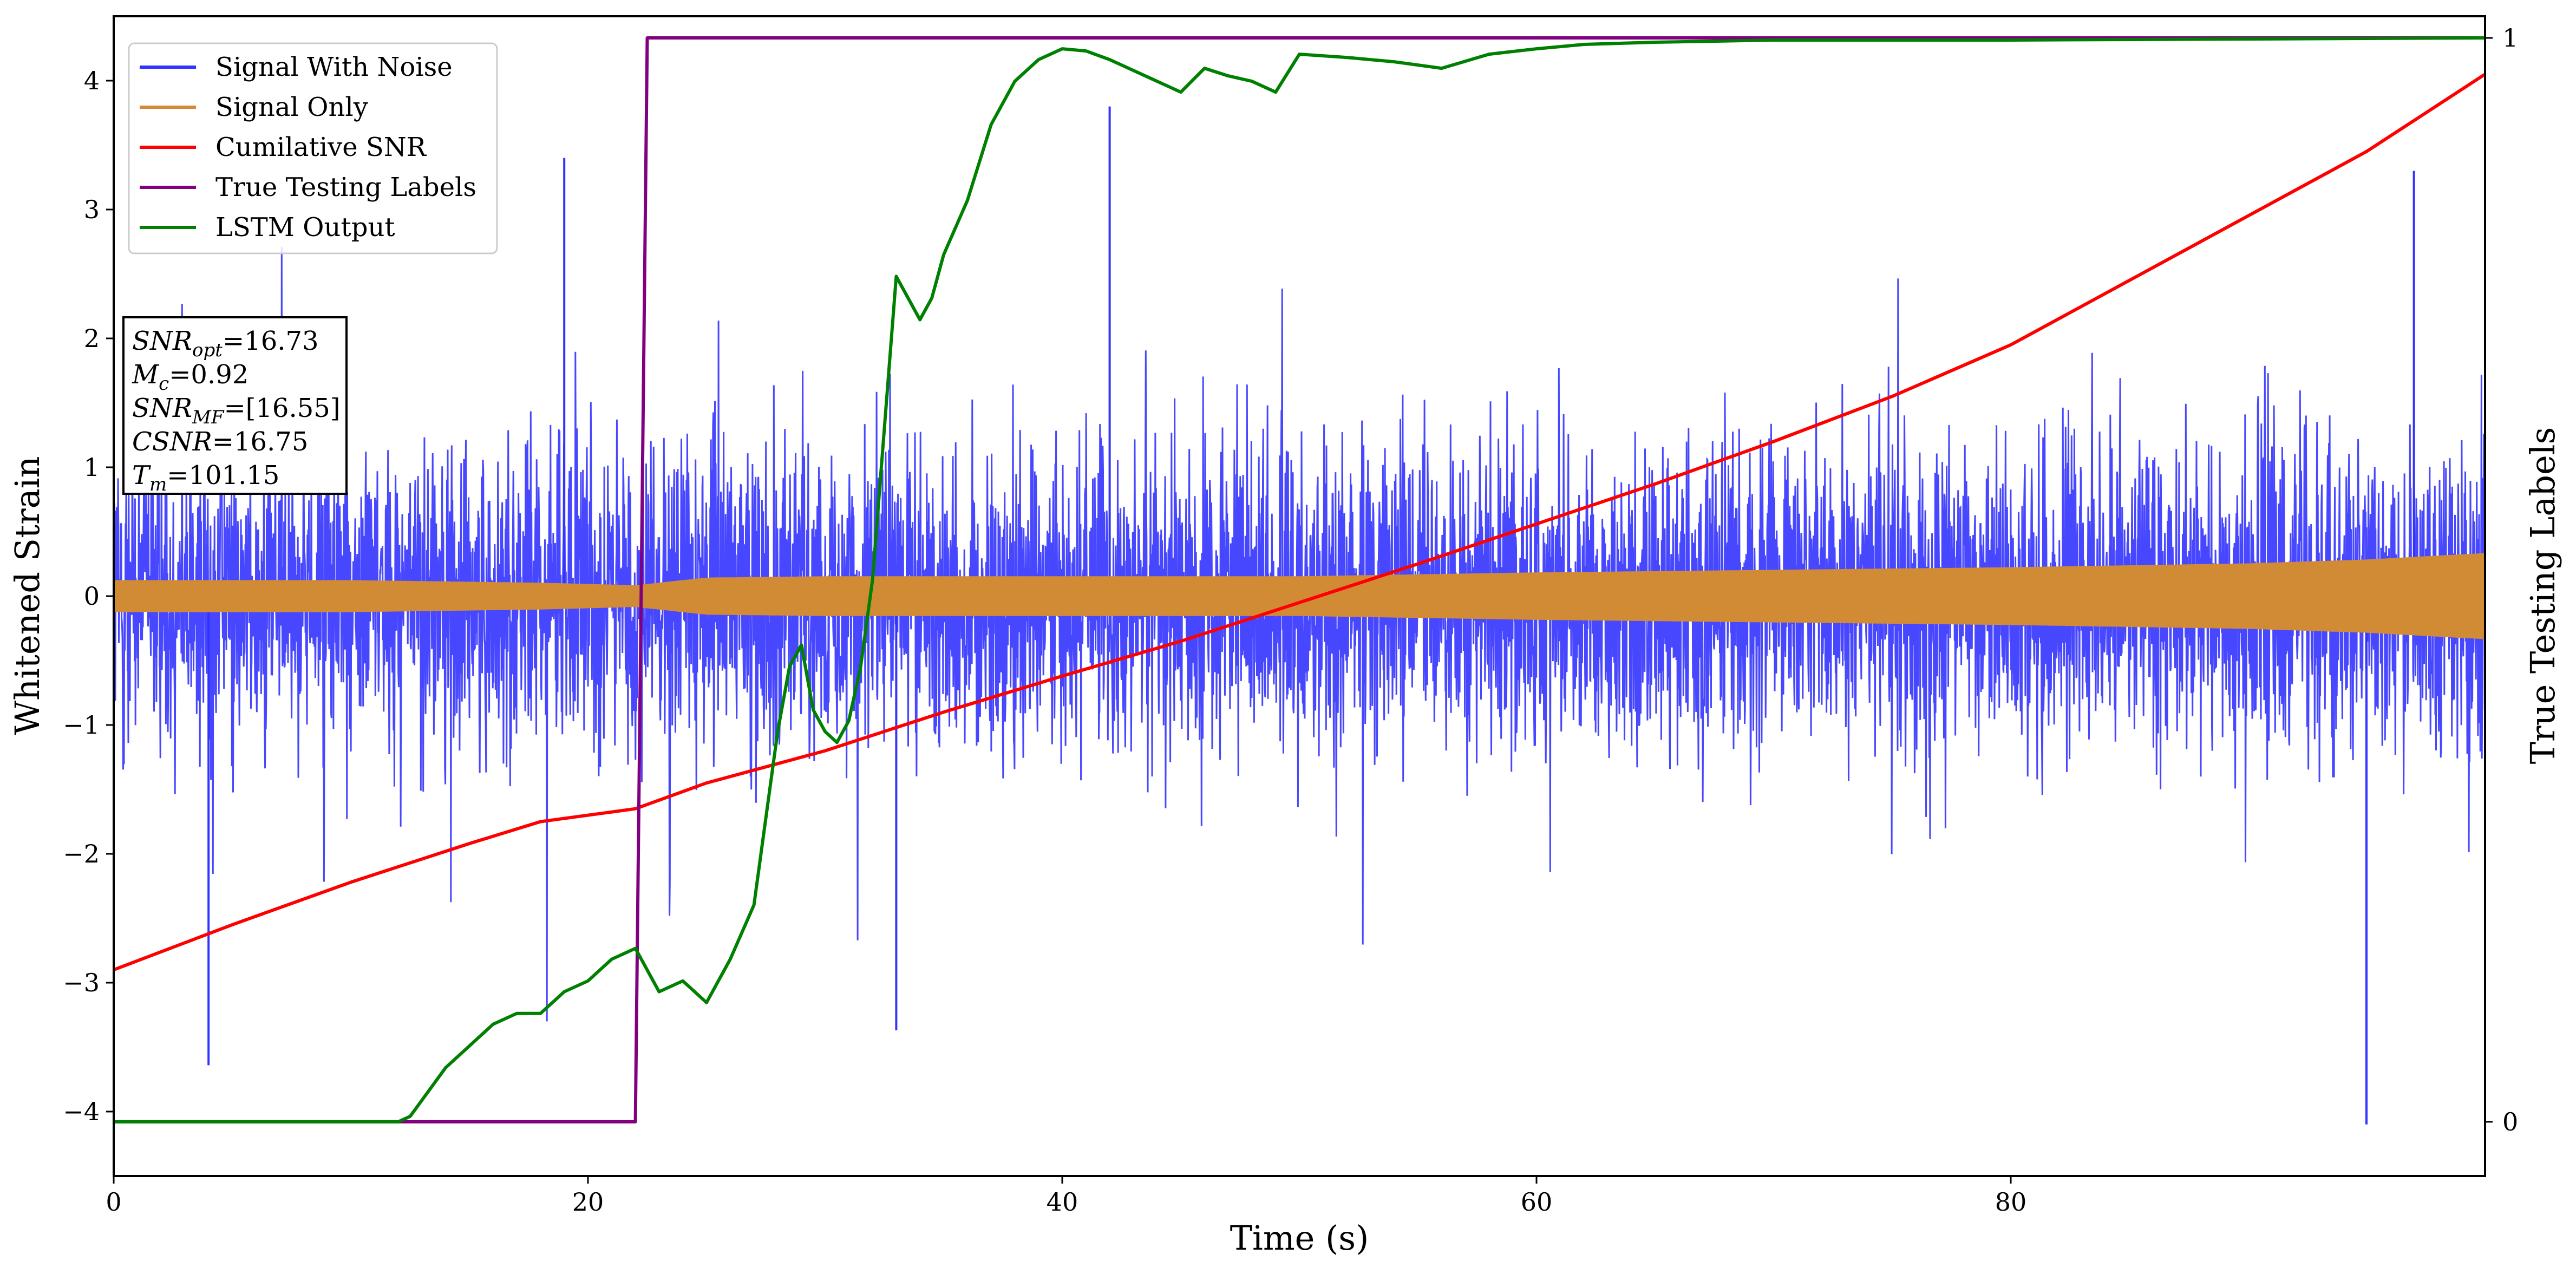  What do you see at coordinates (225, 343) in the screenshot?
I see `annotation-line: SNRopt=16.73` at bounding box center [225, 343].